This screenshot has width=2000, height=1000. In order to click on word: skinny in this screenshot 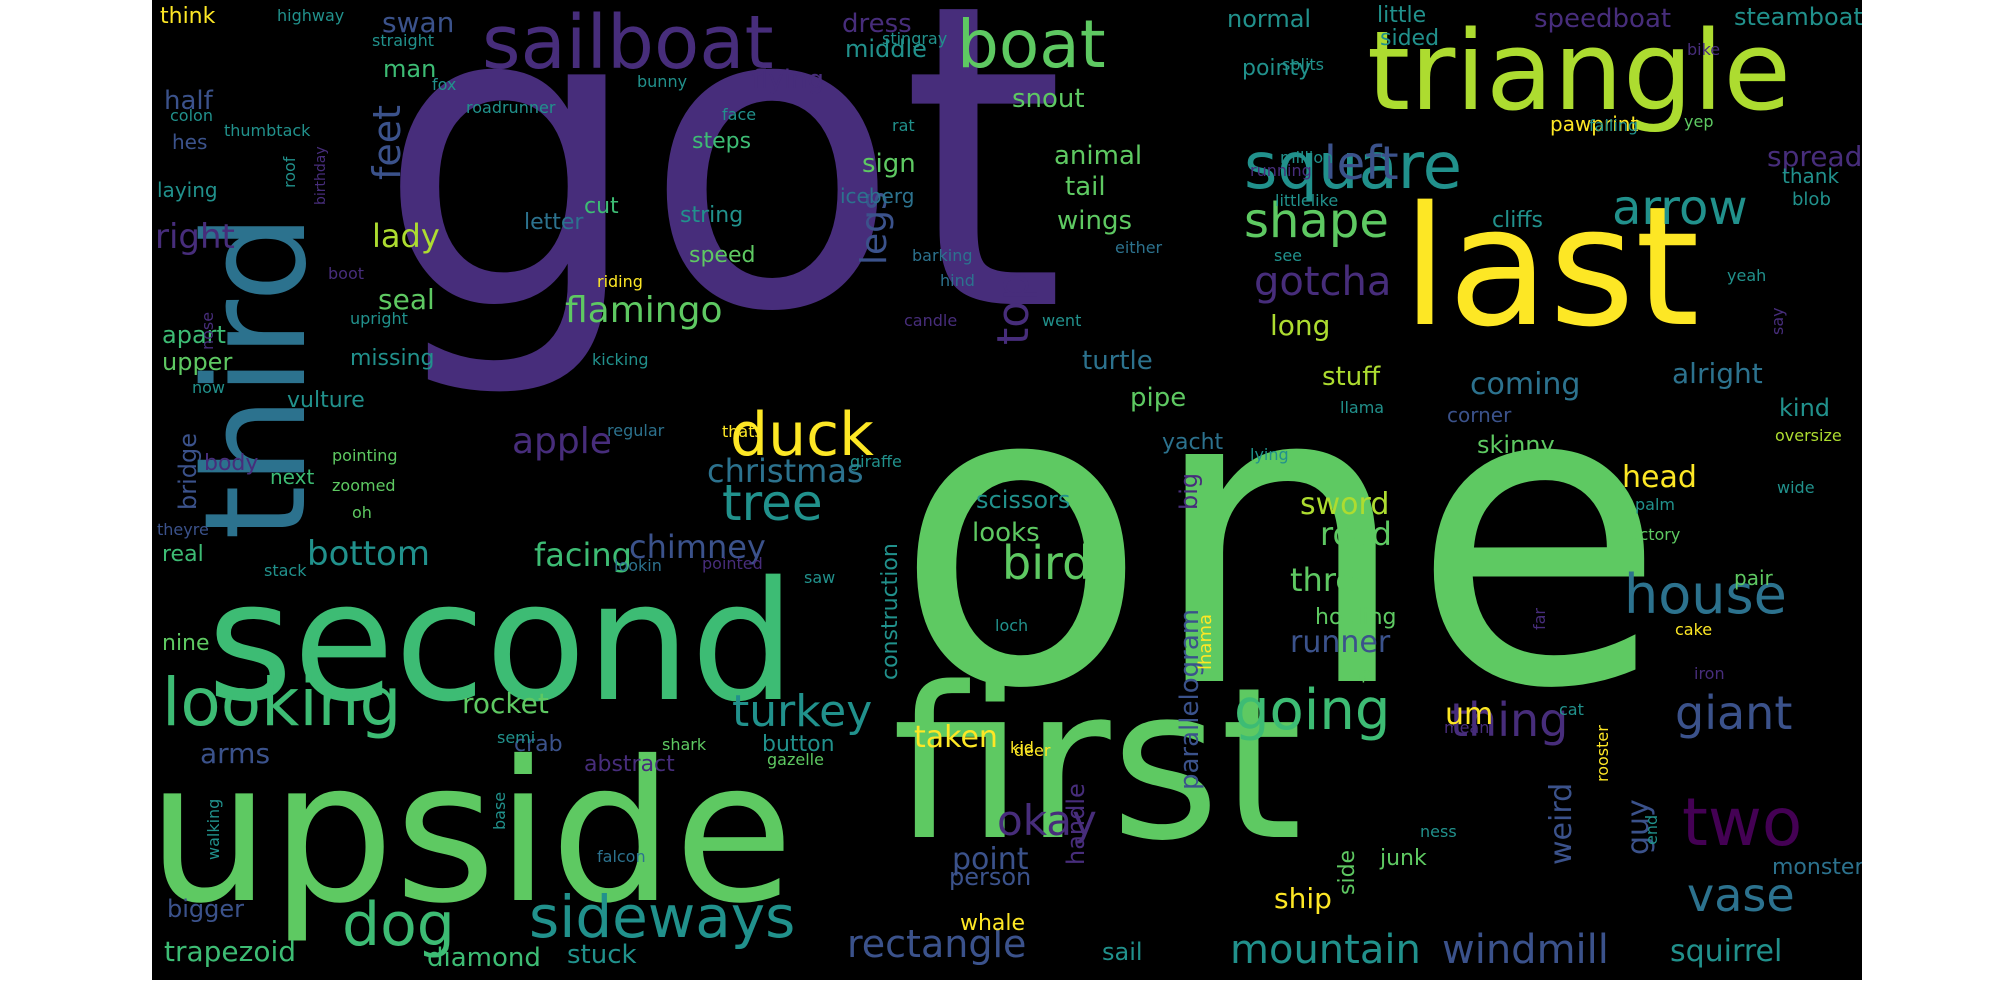, I will do `click(1516, 445)`.